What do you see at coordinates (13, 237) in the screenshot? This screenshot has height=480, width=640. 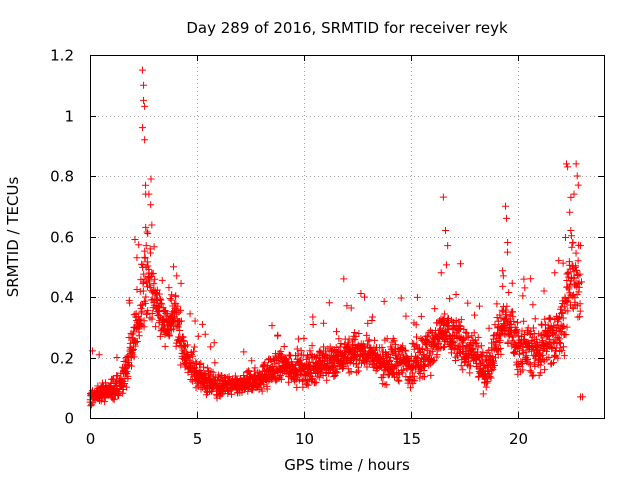 I see `y-axis-label: SRMTID / TECUs` at bounding box center [13, 237].